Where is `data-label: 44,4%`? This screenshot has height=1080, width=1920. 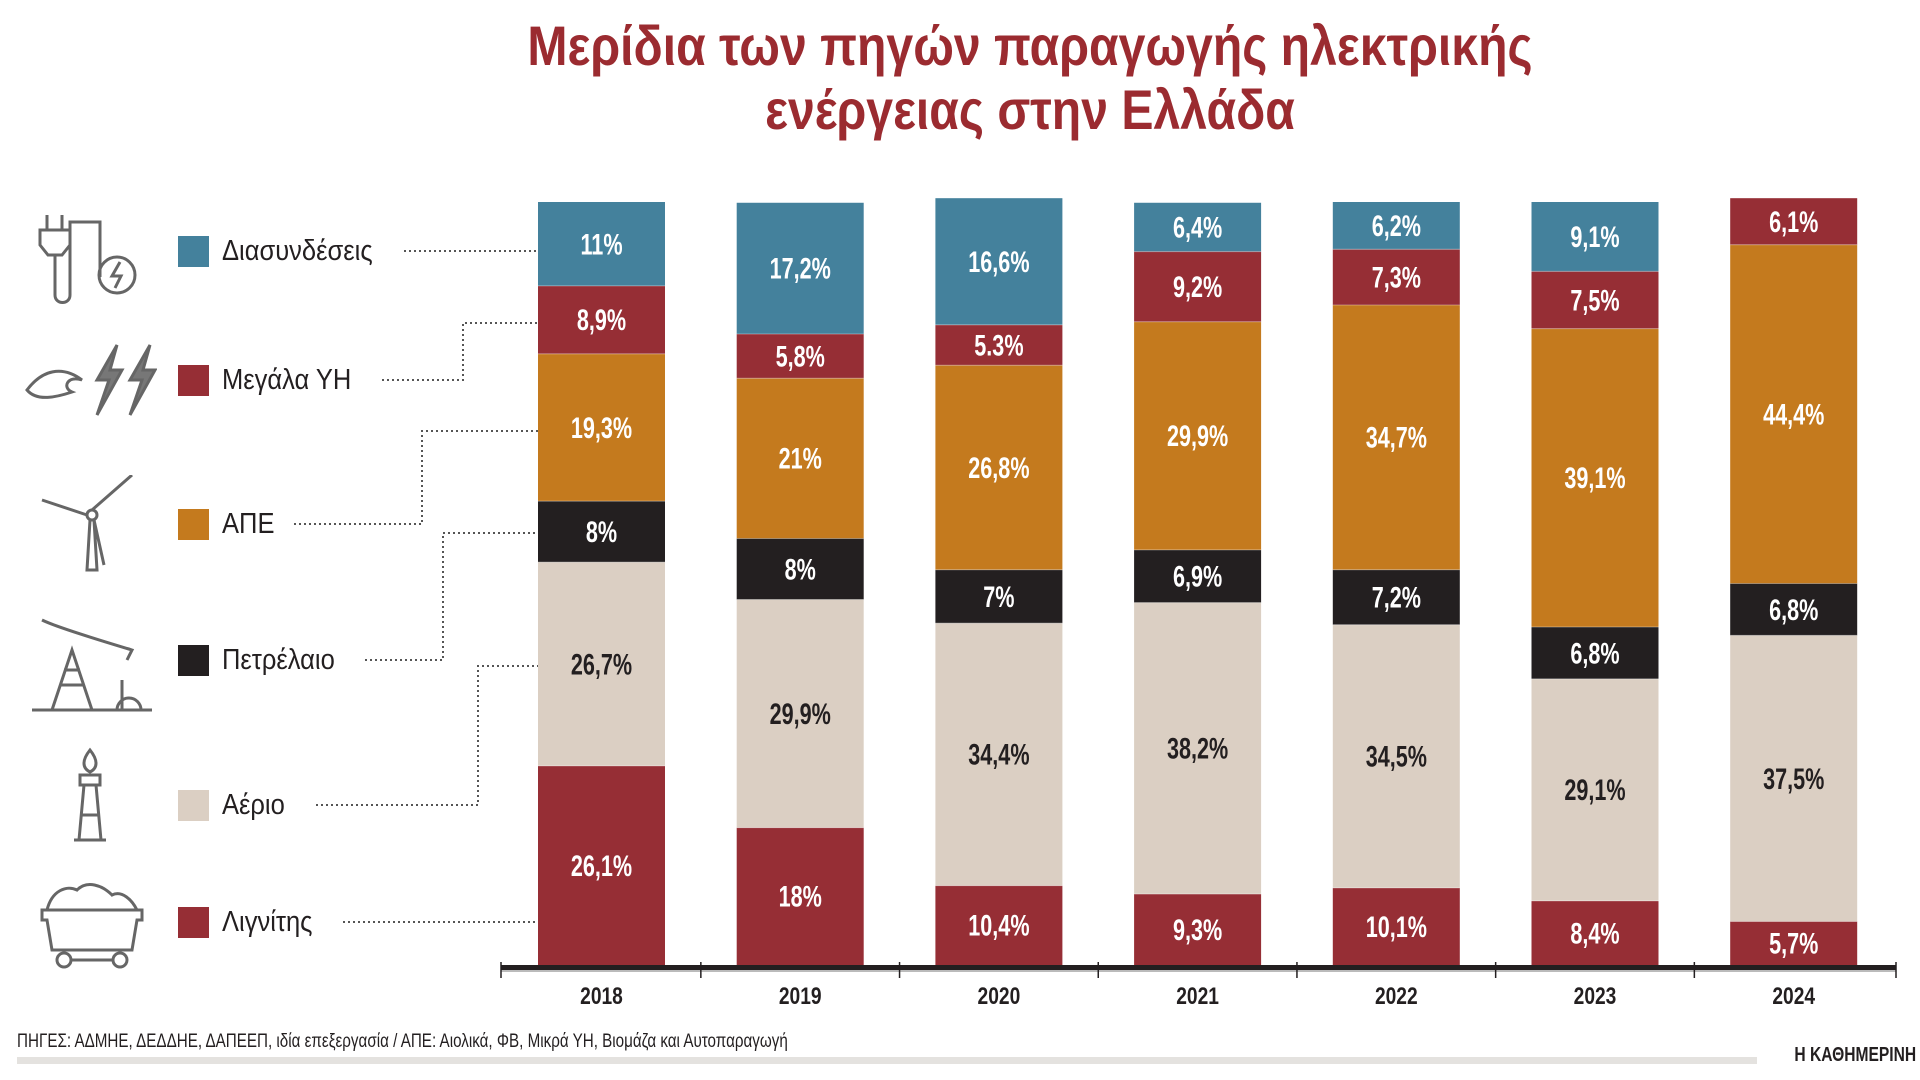
data-label: 44,4% is located at coordinates (1793, 414).